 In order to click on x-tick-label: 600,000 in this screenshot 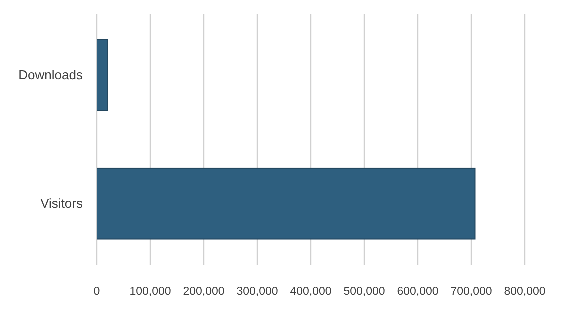, I will do `click(418, 292)`.